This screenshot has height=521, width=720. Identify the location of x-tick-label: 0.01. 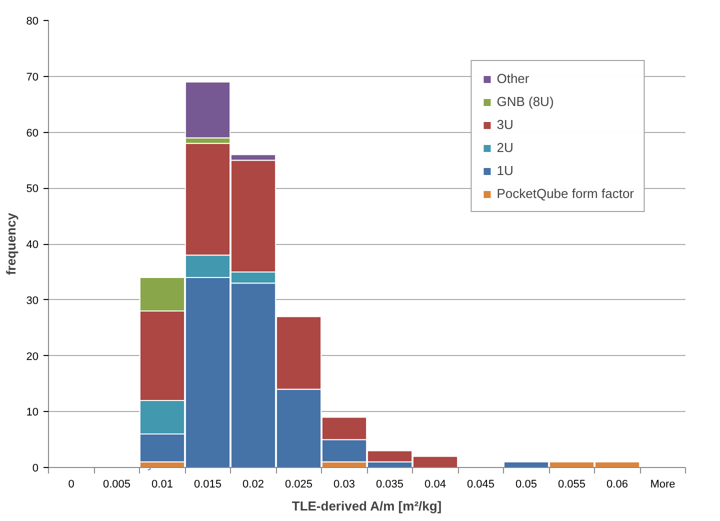
(162, 484).